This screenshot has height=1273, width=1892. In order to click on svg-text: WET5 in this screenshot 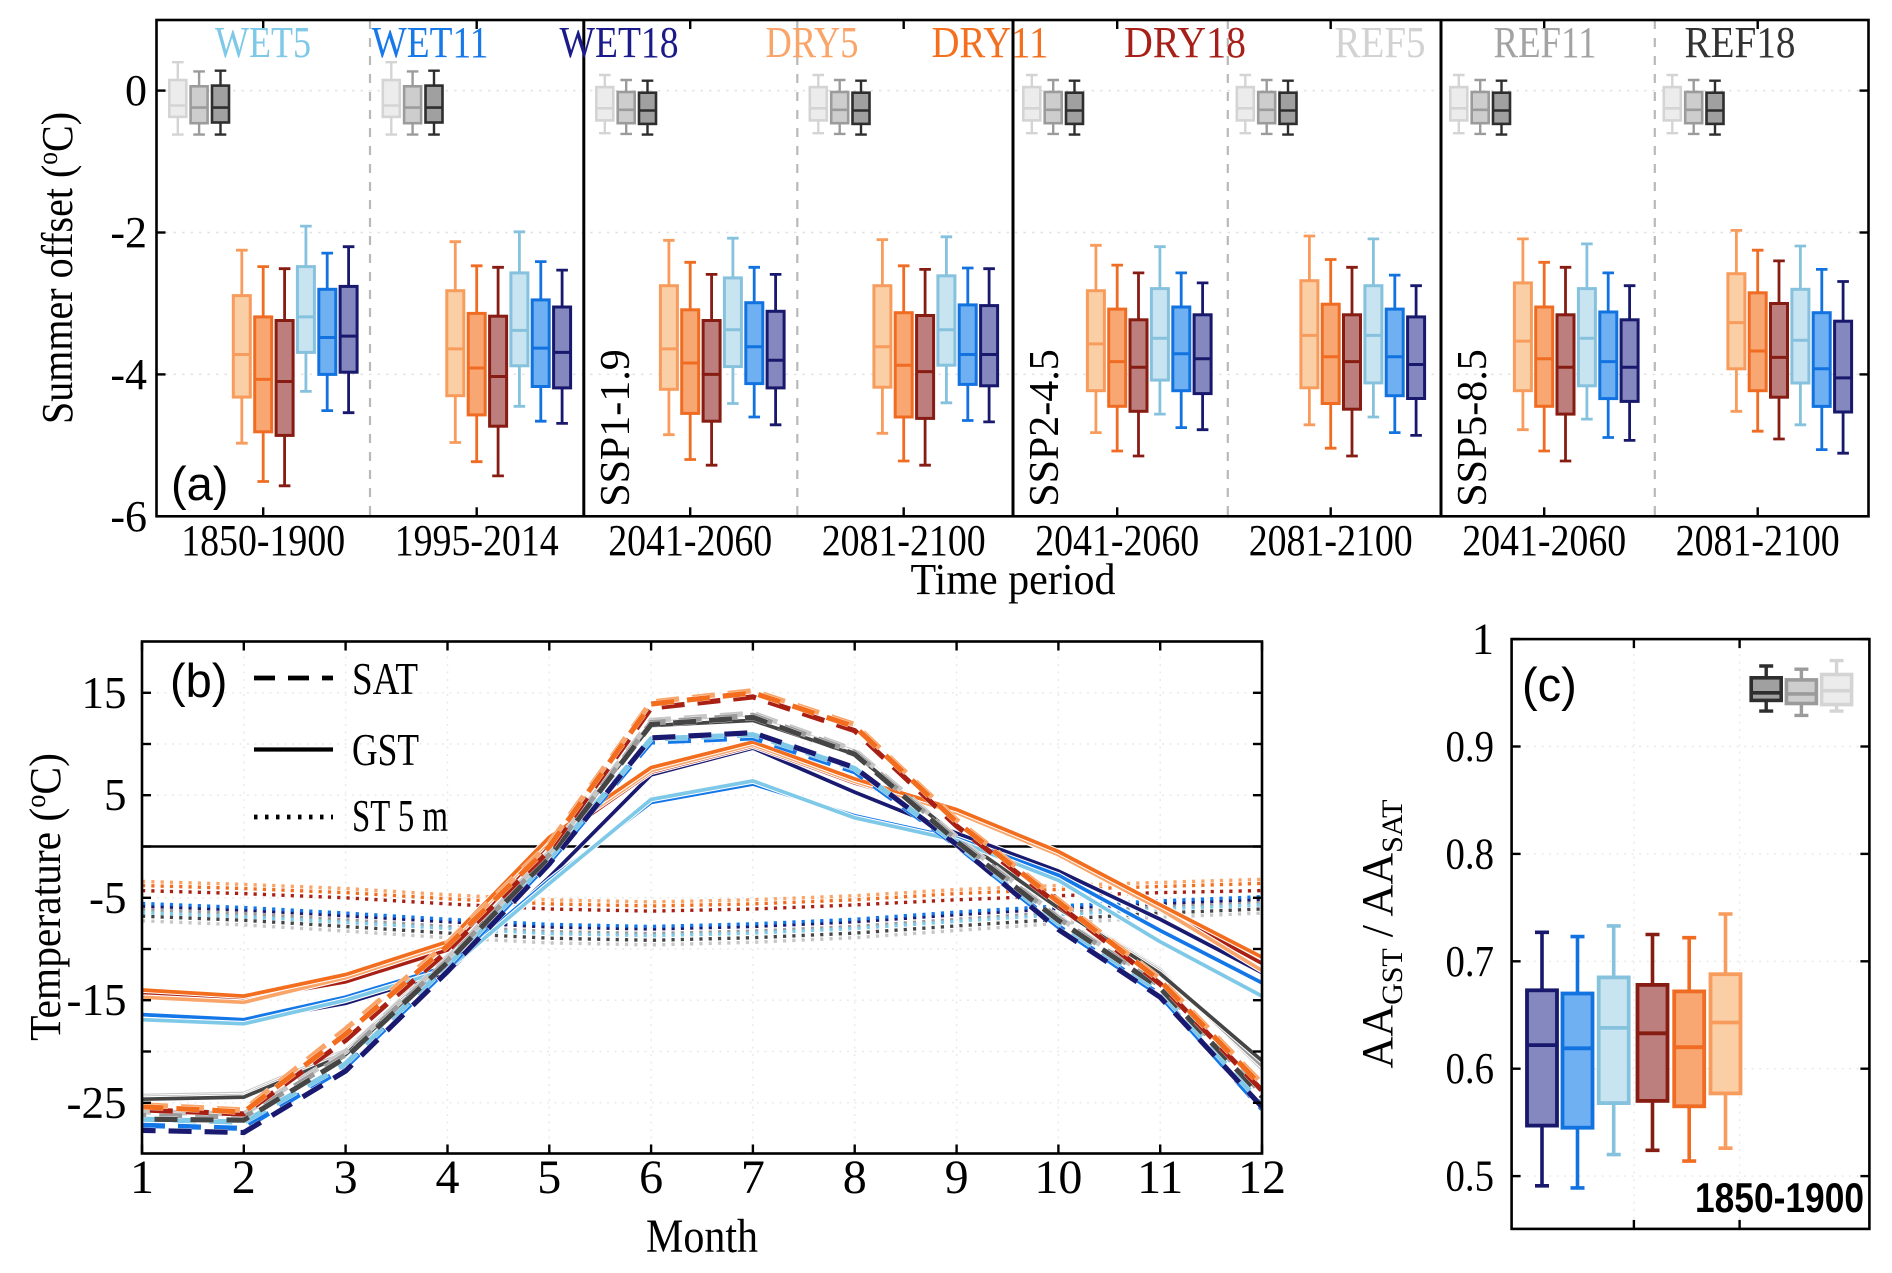, I will do `click(263, 42)`.